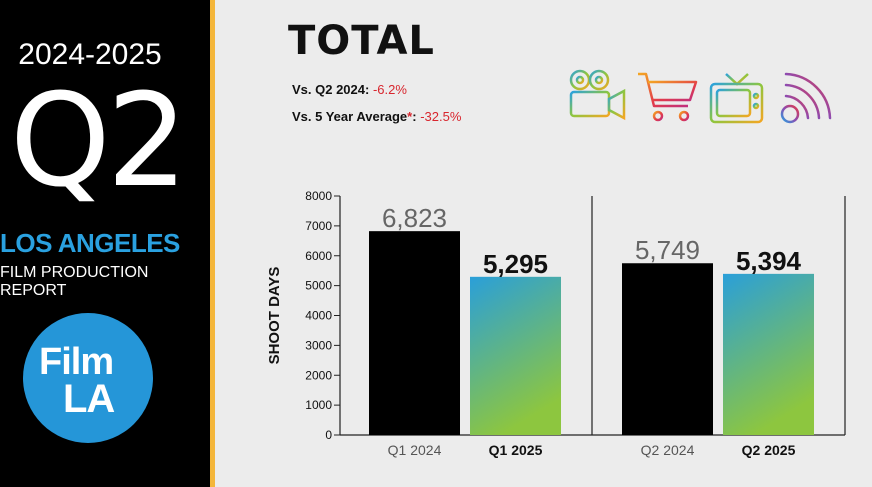 This screenshot has height=487, width=872. Describe the element at coordinates (318, 286) in the screenshot. I see `y-tick-label: 5000` at that location.